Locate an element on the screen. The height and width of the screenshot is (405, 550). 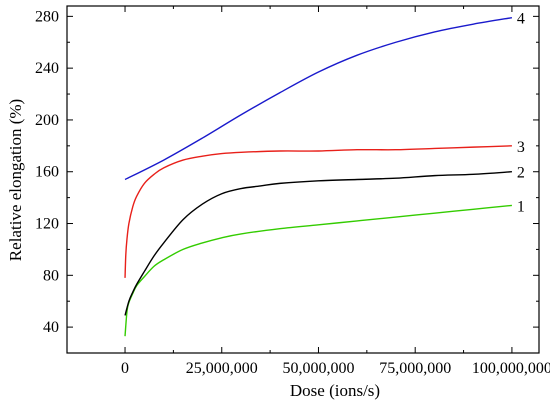
y-tick-label: 40 is located at coordinates (51, 327).